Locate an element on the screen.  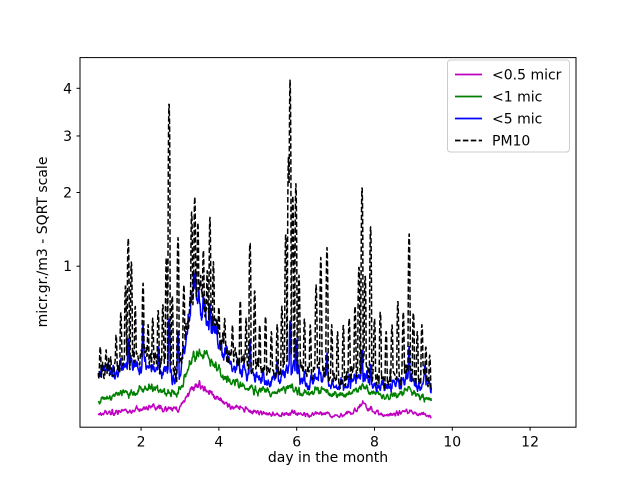
y-axis-label: micr.gr./m3 - SQRT scale is located at coordinates (43, 242).